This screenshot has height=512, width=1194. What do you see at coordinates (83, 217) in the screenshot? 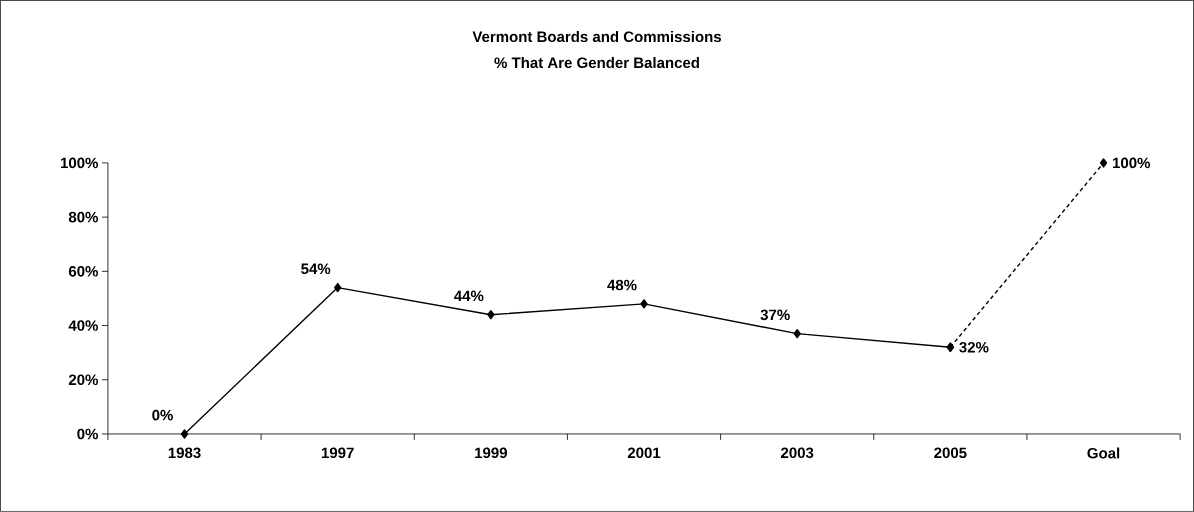
I see `y-tick-label: 80%` at bounding box center [83, 217].